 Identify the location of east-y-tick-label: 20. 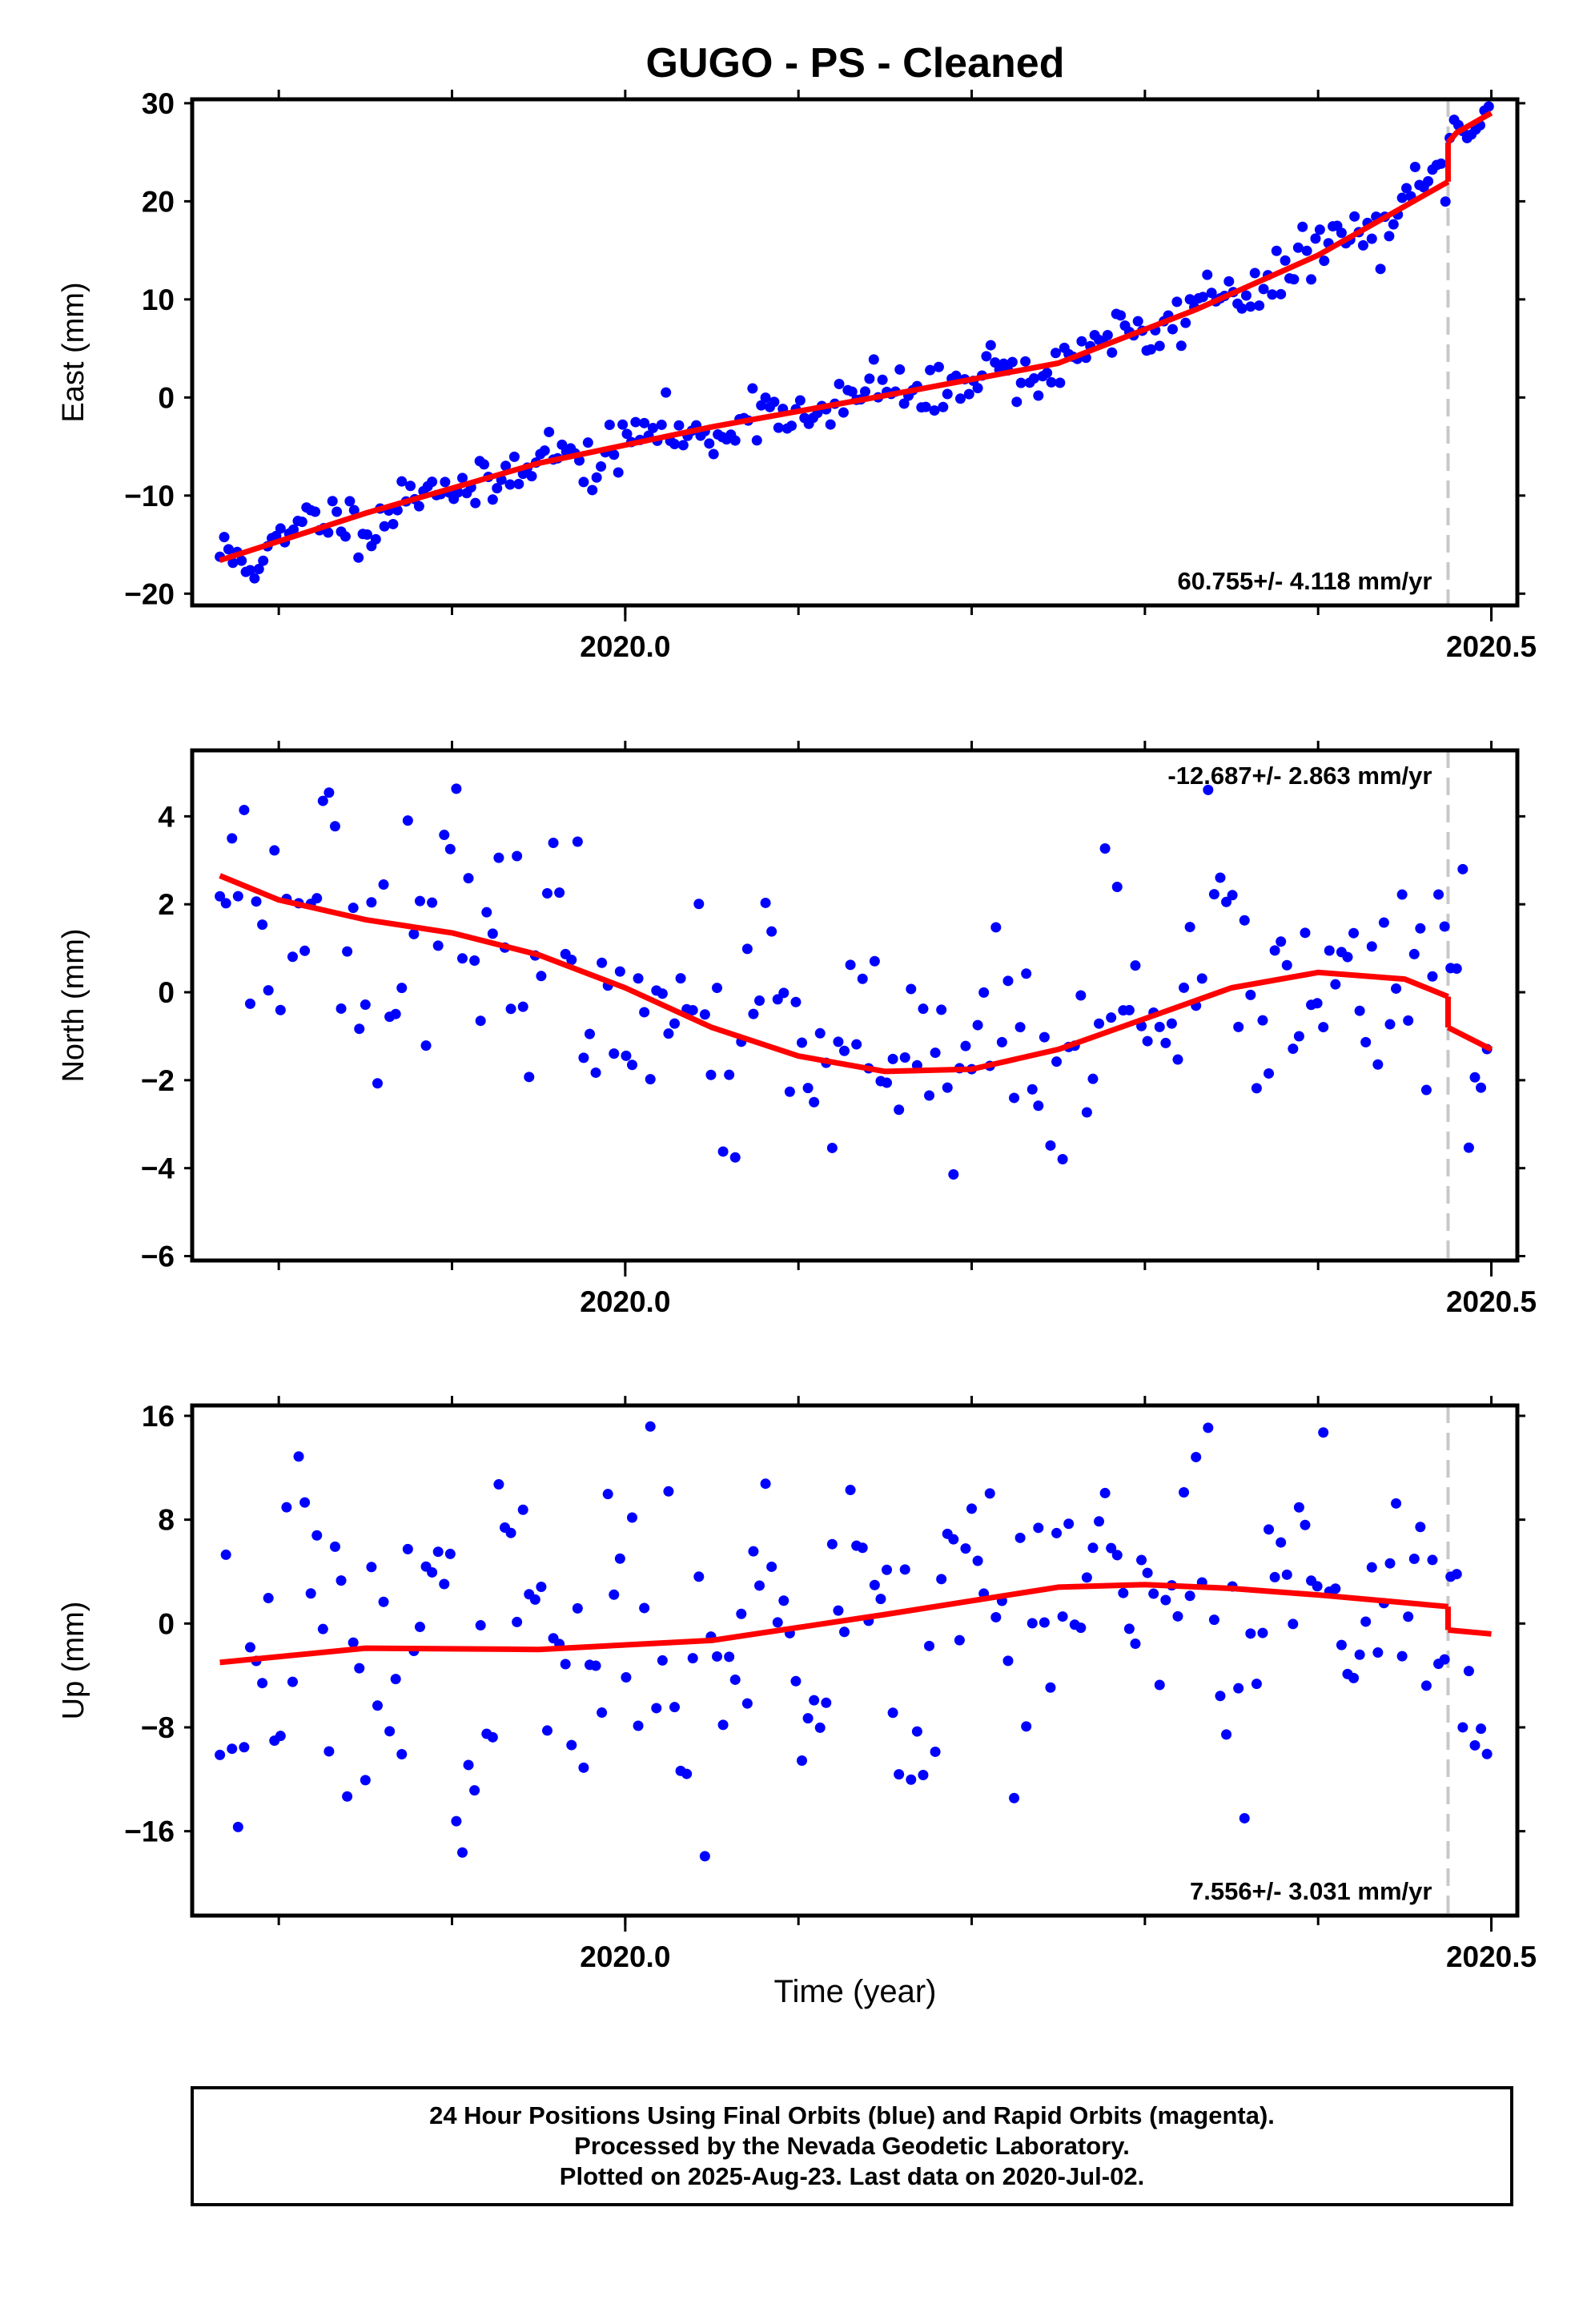
(158, 201).